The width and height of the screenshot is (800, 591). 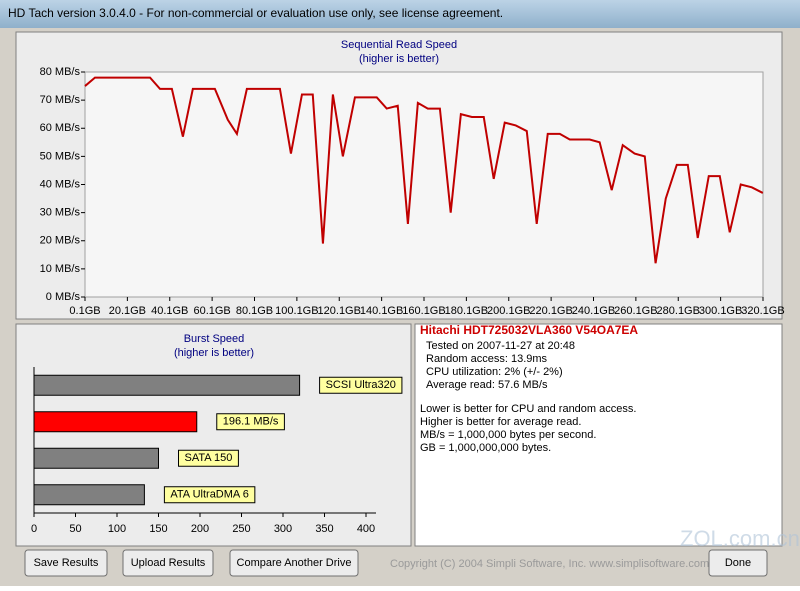 I want to click on bar-label: SCSI Ultra320, so click(x=361, y=385).